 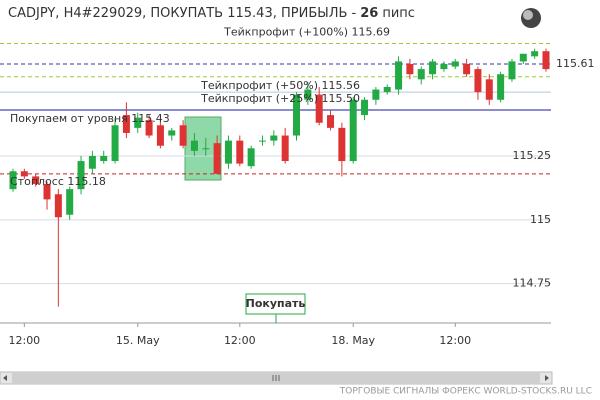 I want to click on level-label: Стоплосс 115.18, so click(x=58, y=181).